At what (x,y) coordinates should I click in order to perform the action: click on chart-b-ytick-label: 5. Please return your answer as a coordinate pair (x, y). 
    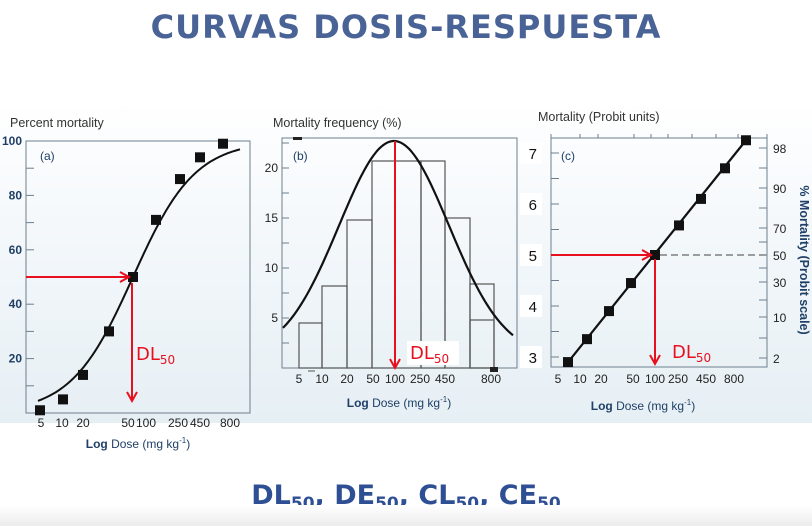
    Looking at the image, I should click on (274, 318).